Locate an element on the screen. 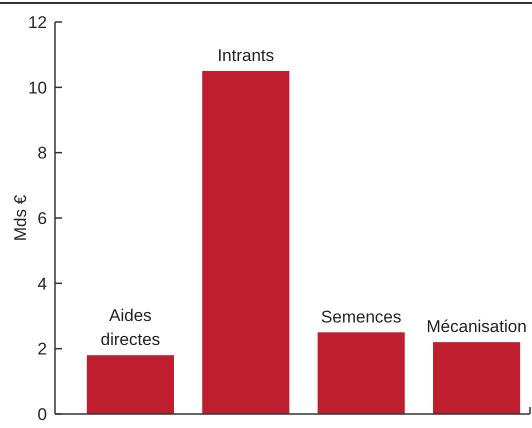 This screenshot has height=428, width=532. y-tick-label: 8 is located at coordinates (42, 153).